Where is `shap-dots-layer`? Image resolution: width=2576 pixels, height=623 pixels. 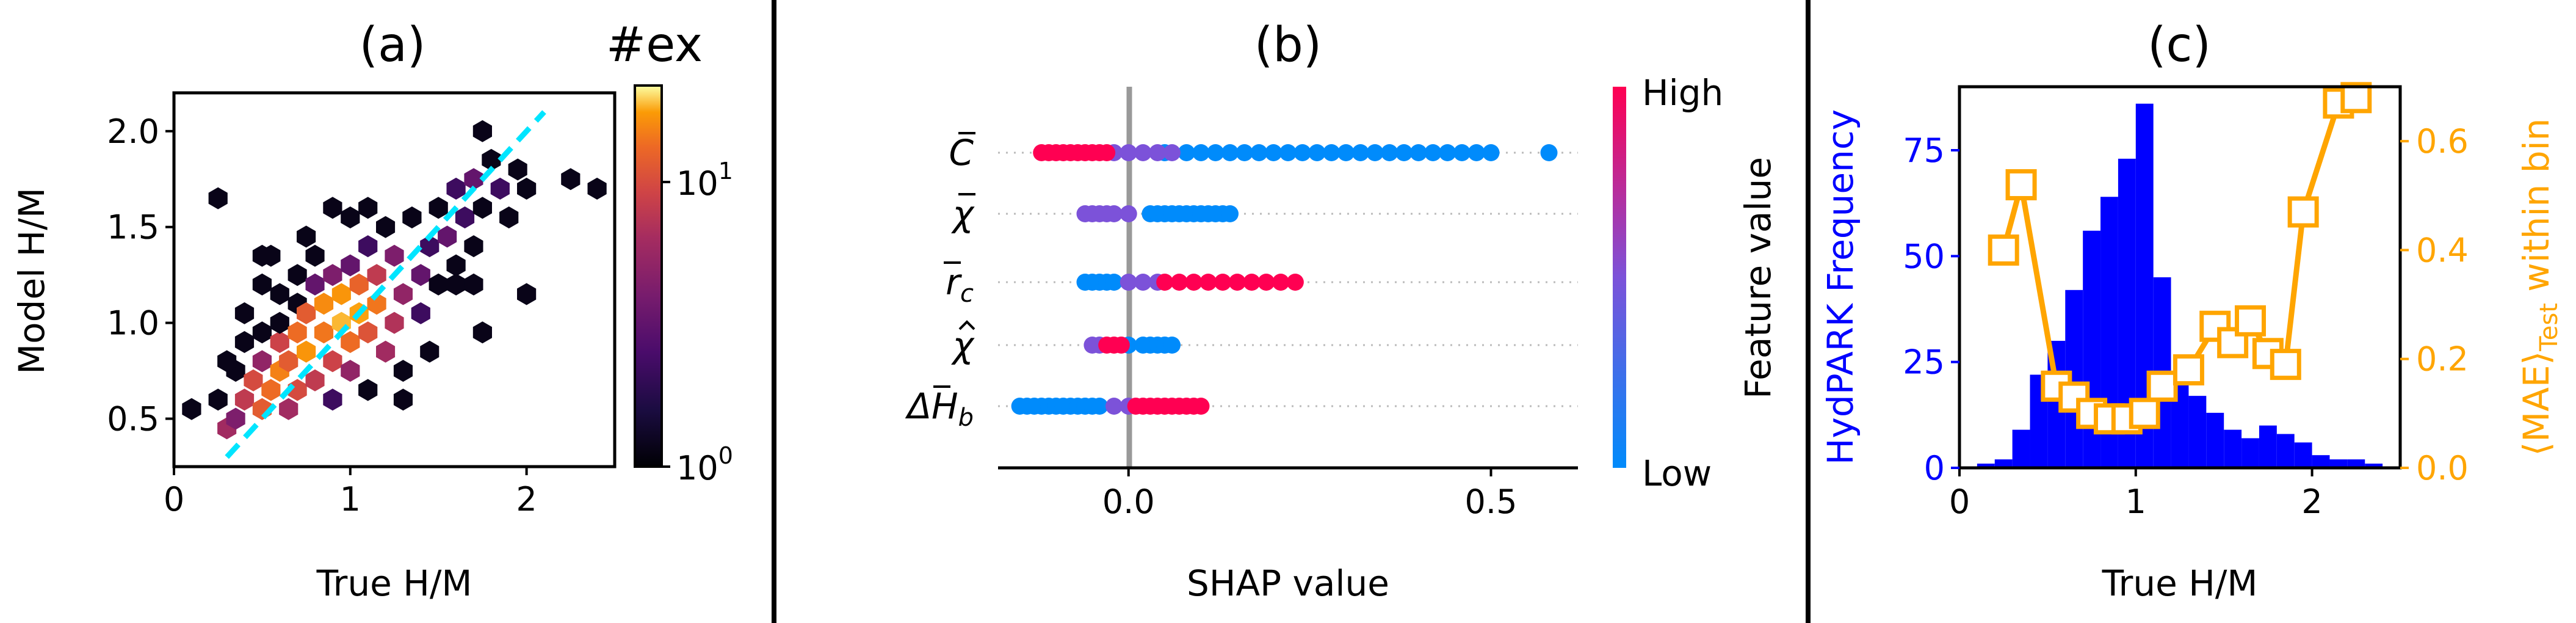 shap-dots-layer is located at coordinates (1284, 279).